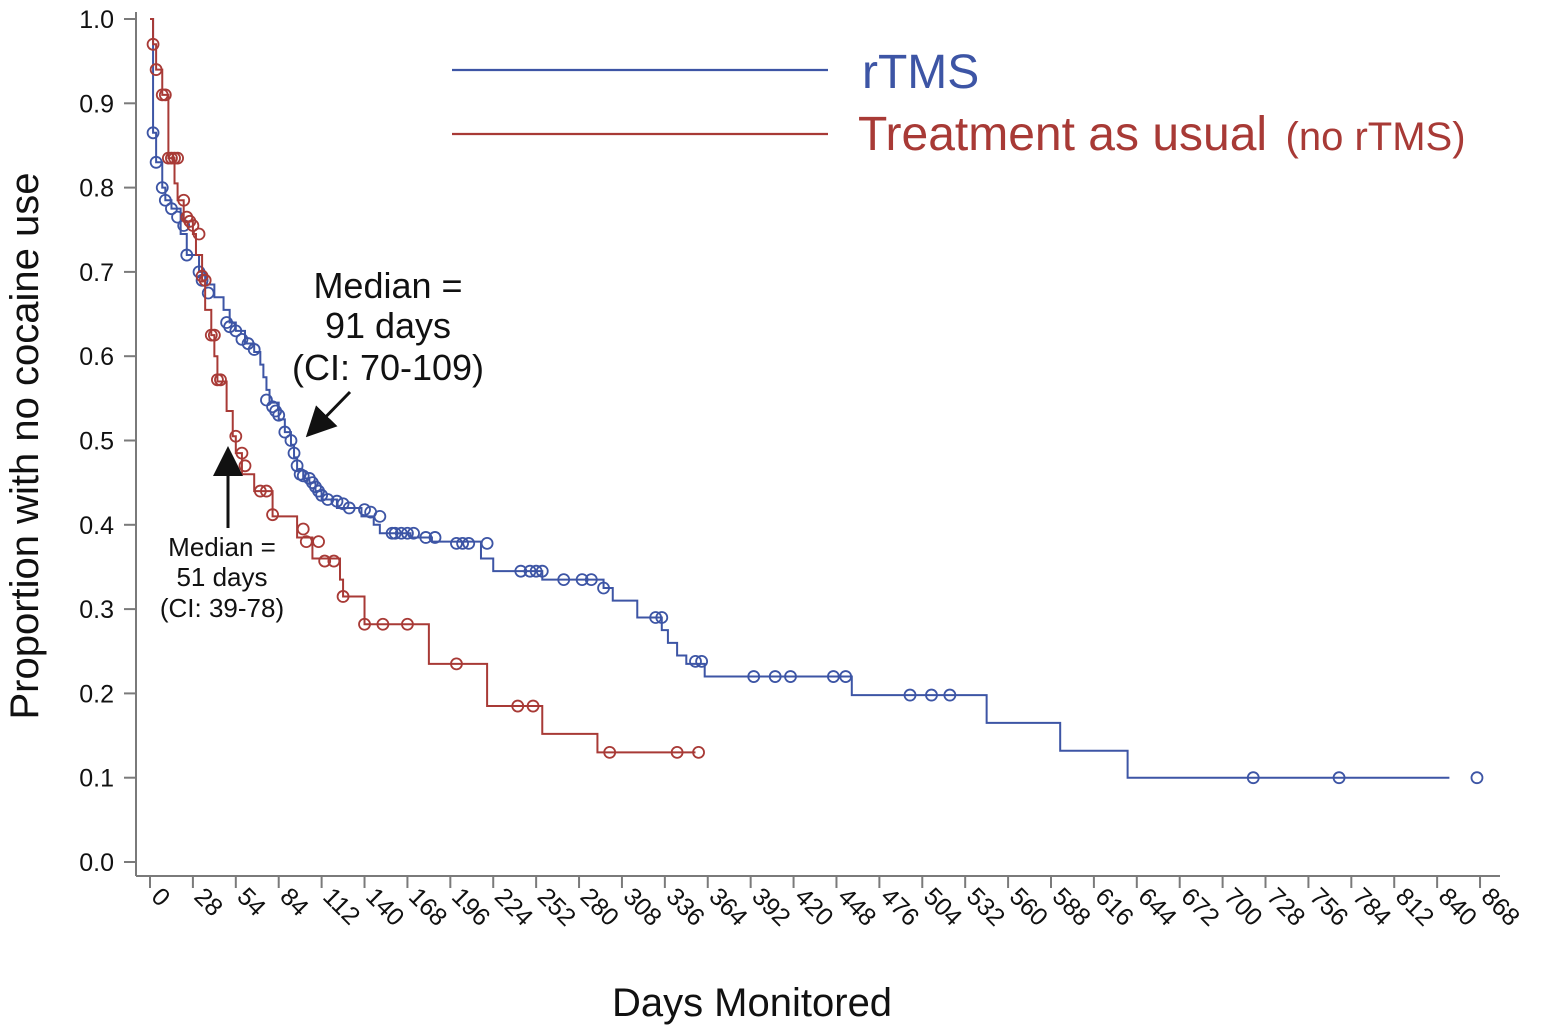 The width and height of the screenshot is (1541, 1032). What do you see at coordinates (294, 902) in the screenshot?
I see `x-tick-label: 84` at bounding box center [294, 902].